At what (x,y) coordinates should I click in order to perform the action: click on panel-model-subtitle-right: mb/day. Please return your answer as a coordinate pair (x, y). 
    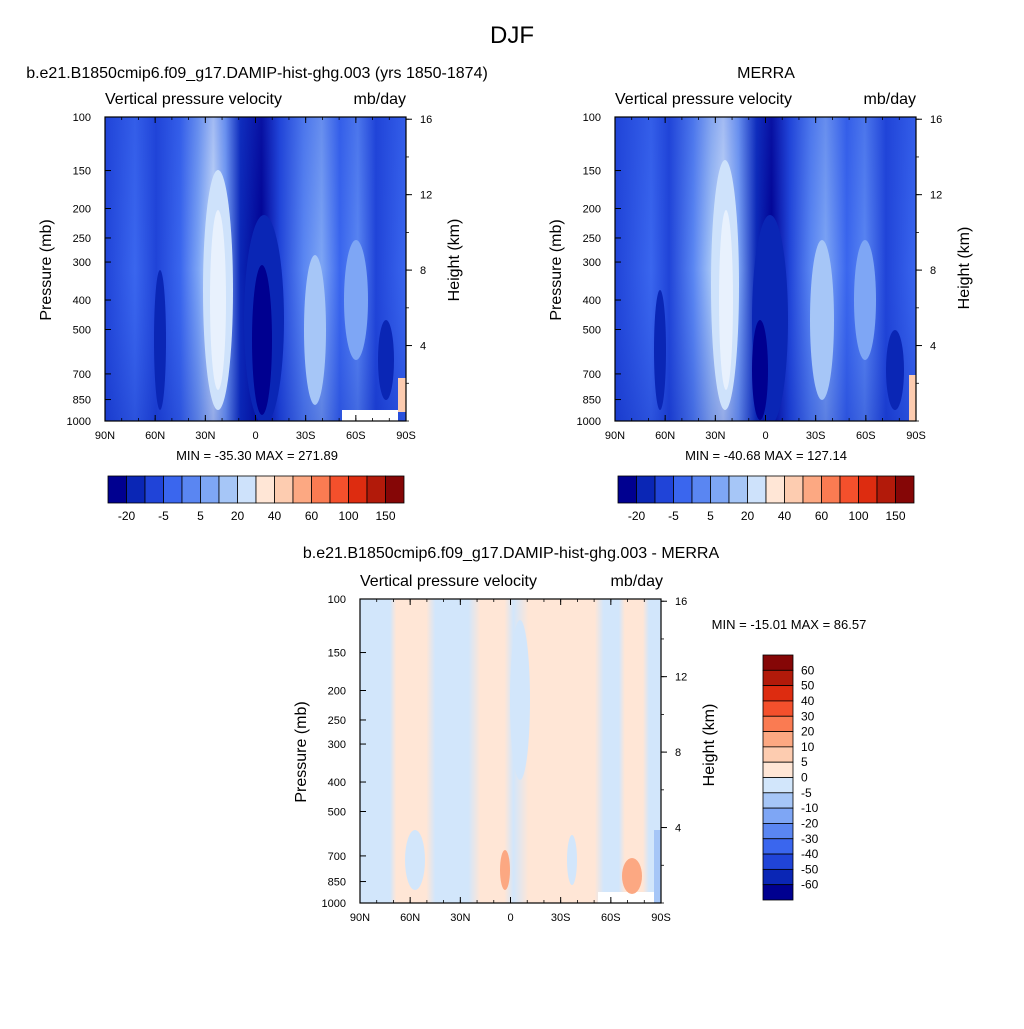
    Looking at the image, I should click on (380, 99).